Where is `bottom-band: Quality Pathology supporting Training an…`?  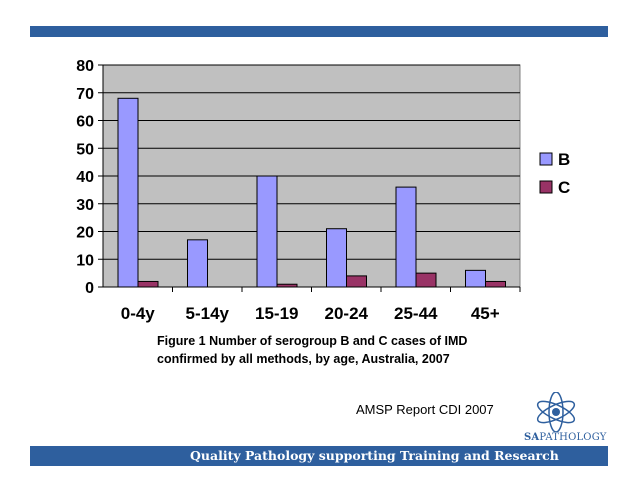
bottom-band: Quality Pathology supporting Training an… is located at coordinates (319, 456).